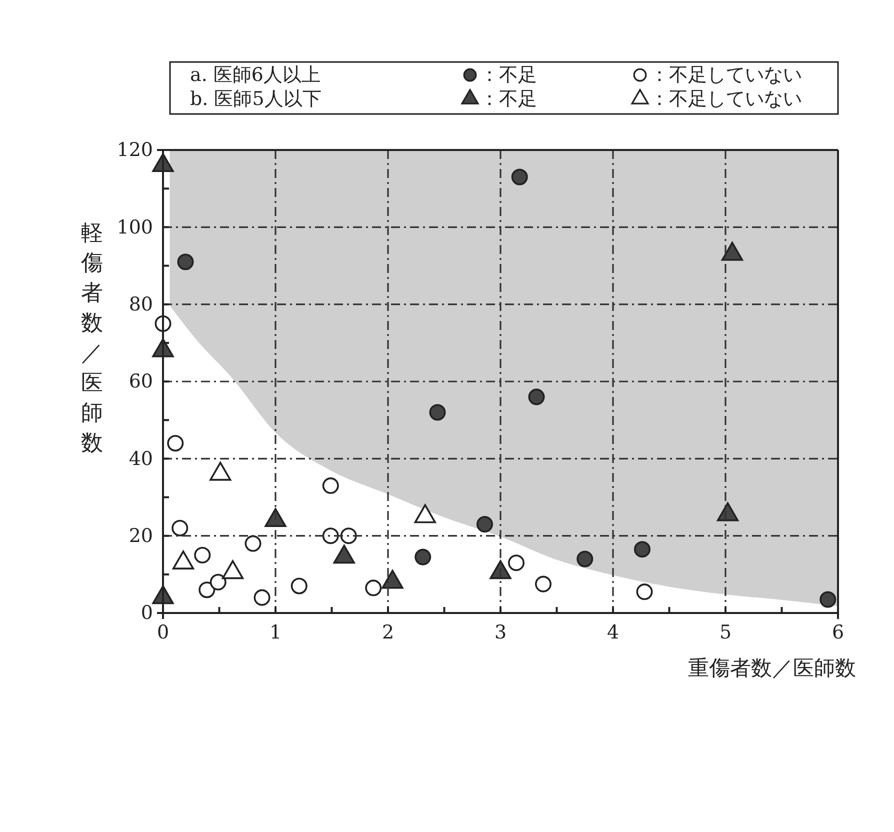  Describe the element at coordinates (140, 535) in the screenshot. I see `y-tick-label: 20` at that location.